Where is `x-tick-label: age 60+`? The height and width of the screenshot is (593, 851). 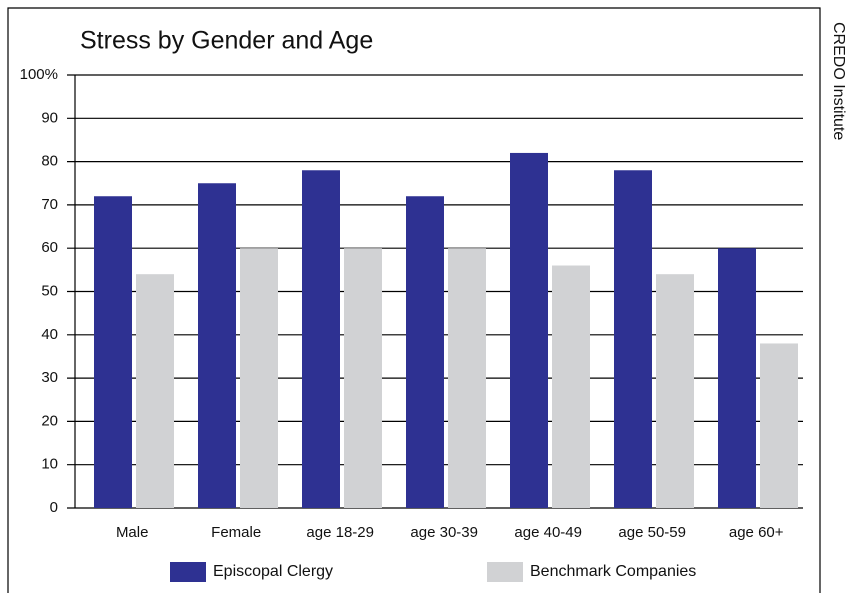 x-tick-label: age 60+ is located at coordinates (756, 532).